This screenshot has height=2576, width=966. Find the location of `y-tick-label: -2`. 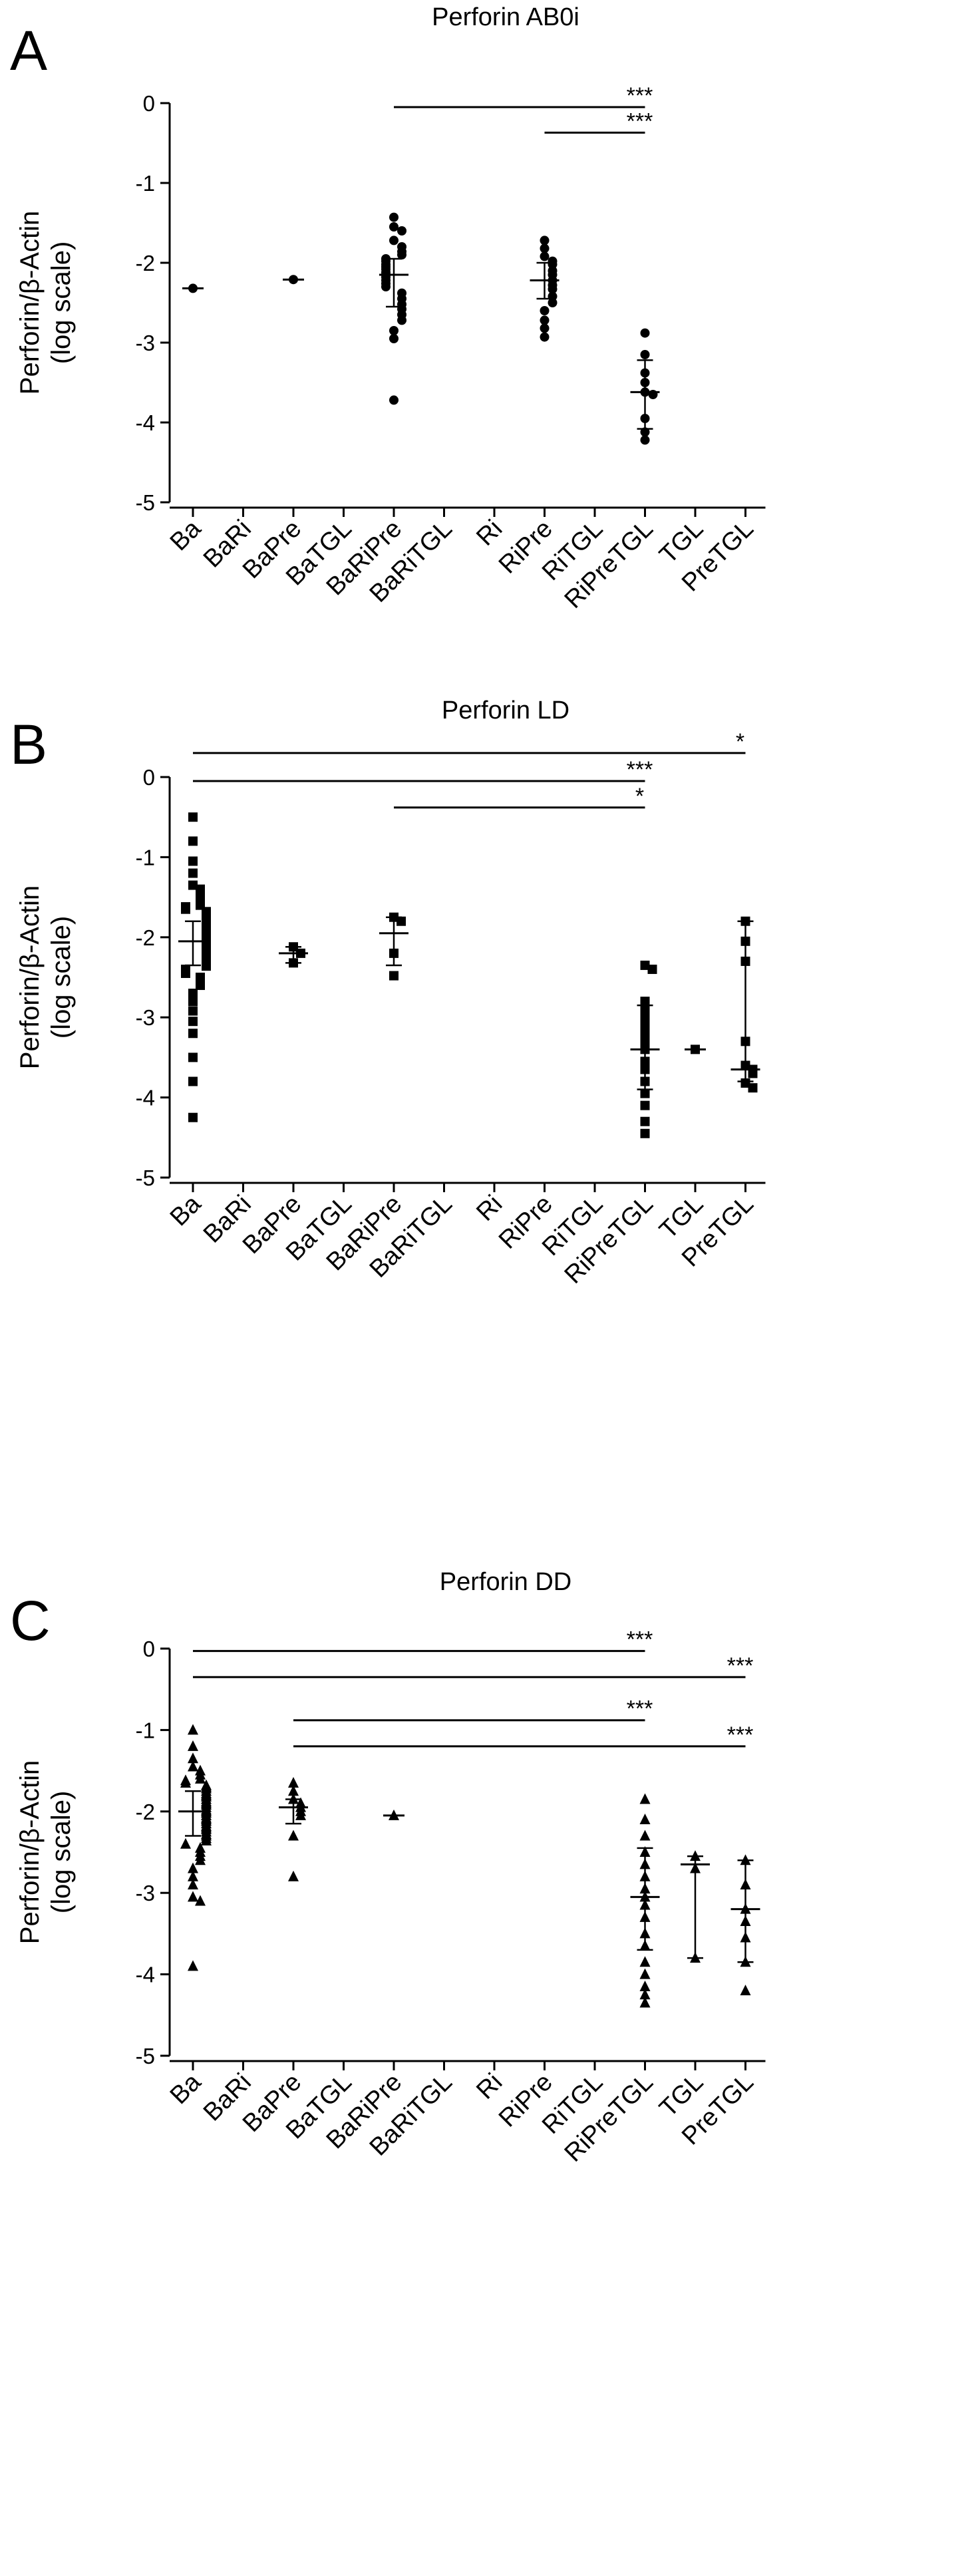

y-tick-label: -2 is located at coordinates (145, 1812).